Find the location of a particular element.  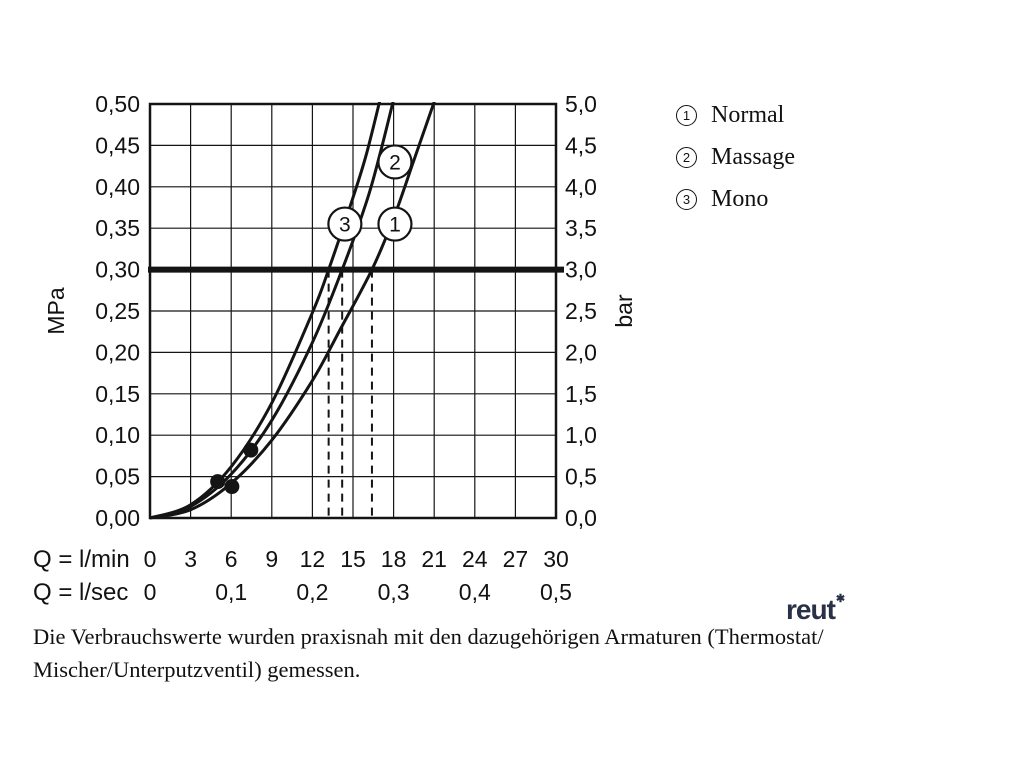

y-right-axis-unit: bar is located at coordinates (624, 311).